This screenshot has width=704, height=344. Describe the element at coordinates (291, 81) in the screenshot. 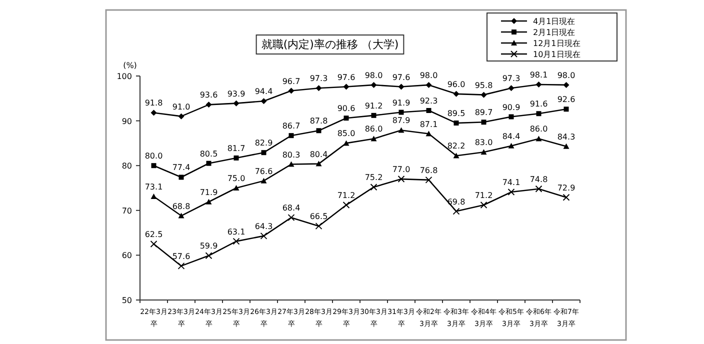

I see `data-label: 96.7` at that location.